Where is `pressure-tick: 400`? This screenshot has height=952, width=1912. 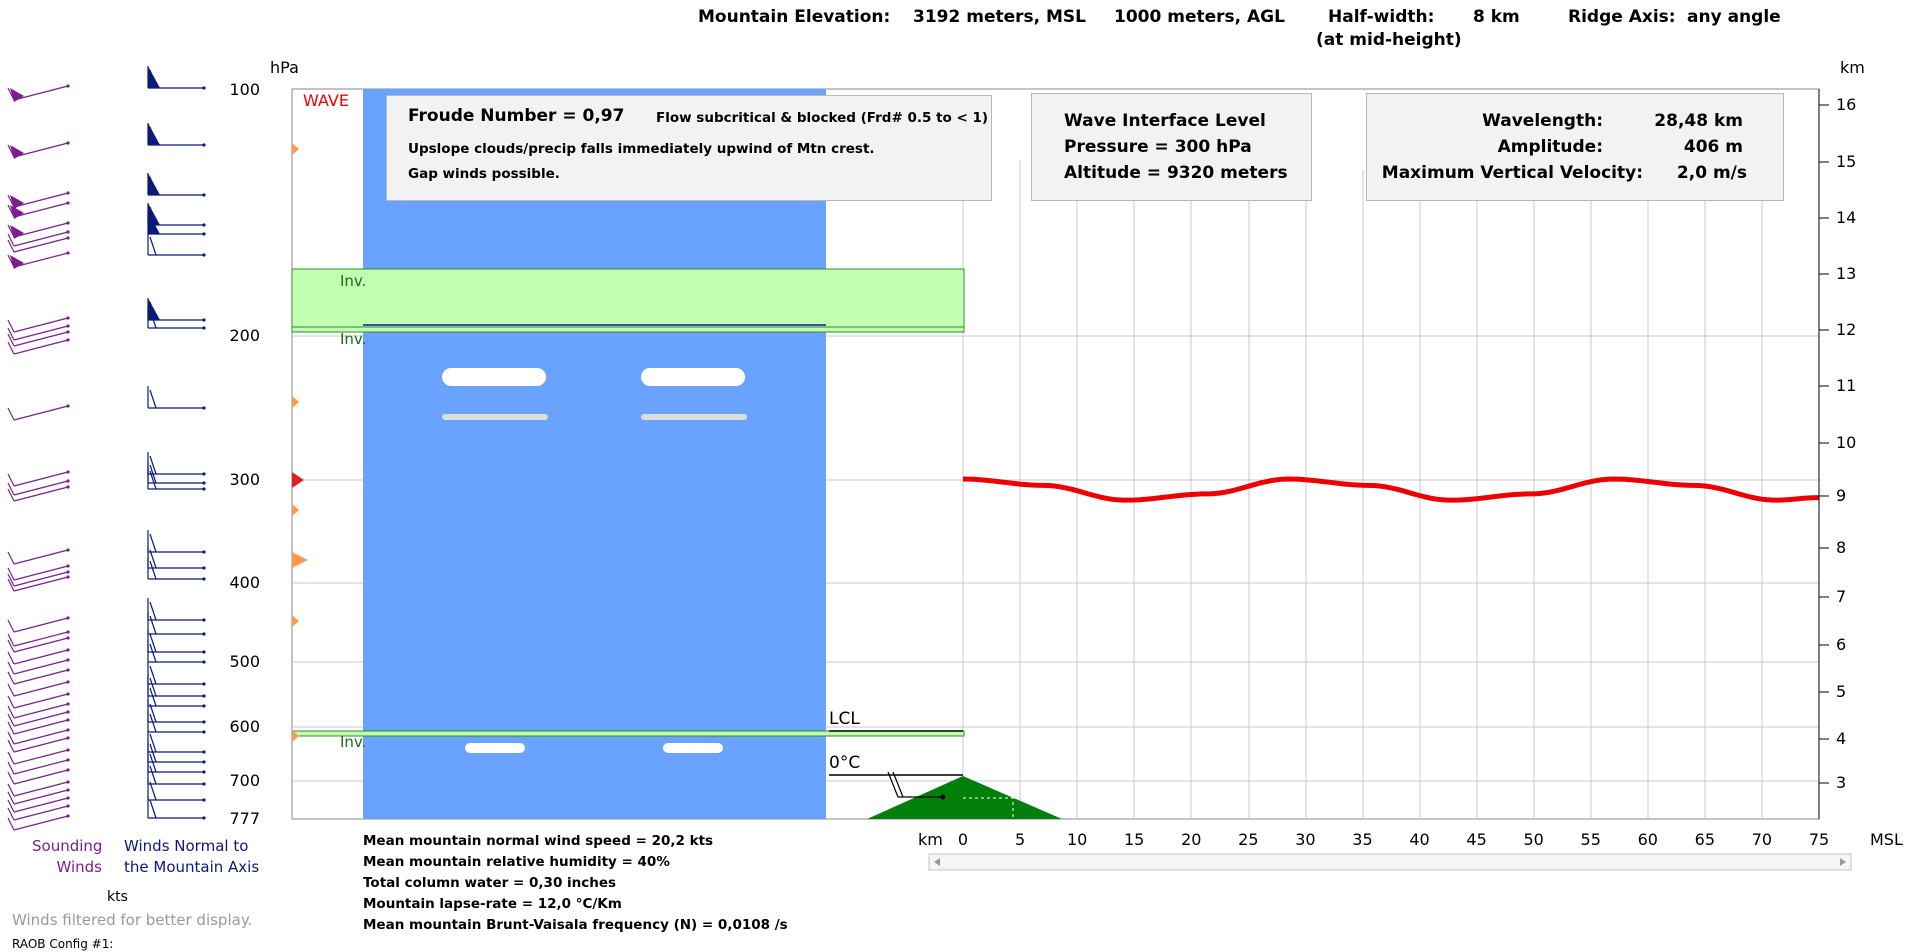 pressure-tick: 400 is located at coordinates (244, 582).